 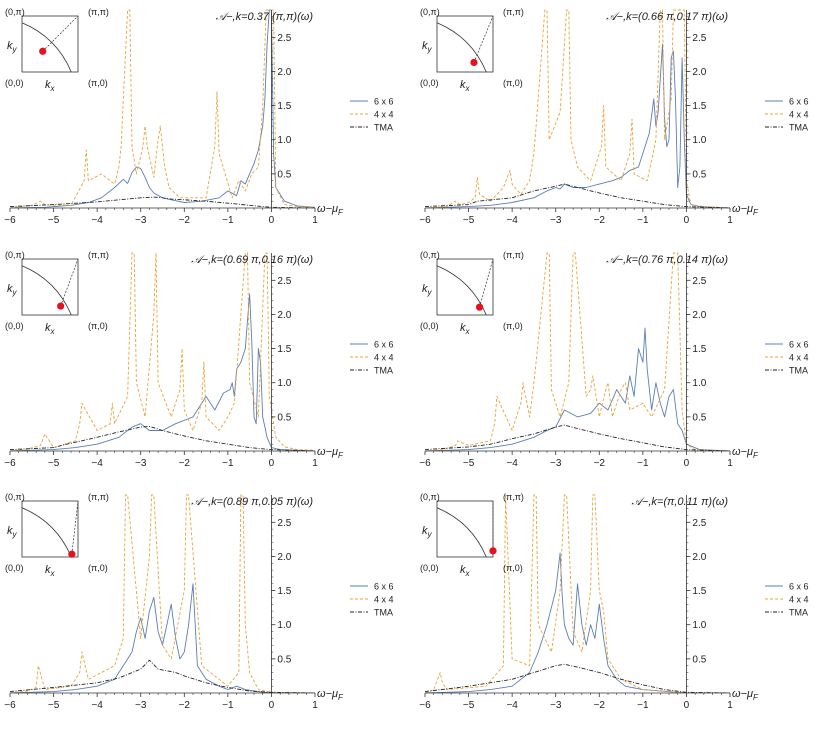 What do you see at coordinates (43, 51) in the screenshot?
I see `k-point-dot` at bounding box center [43, 51].